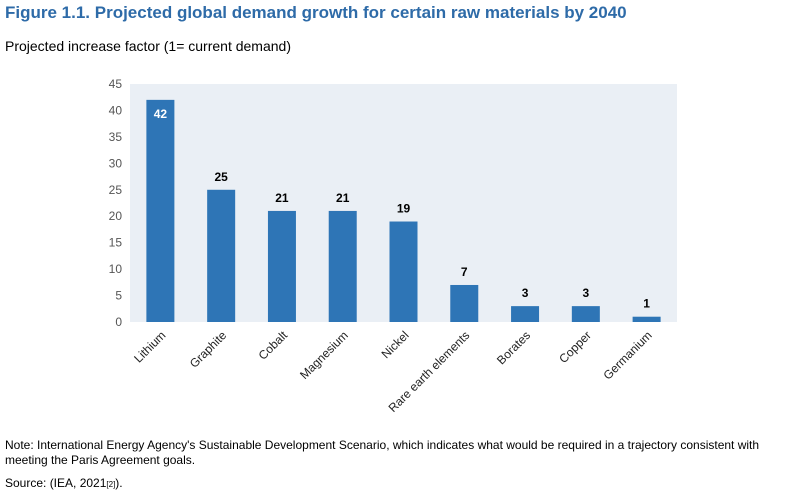 This screenshot has width=794, height=497. What do you see at coordinates (116, 269) in the screenshot?
I see `y-tick-label: 10` at bounding box center [116, 269].